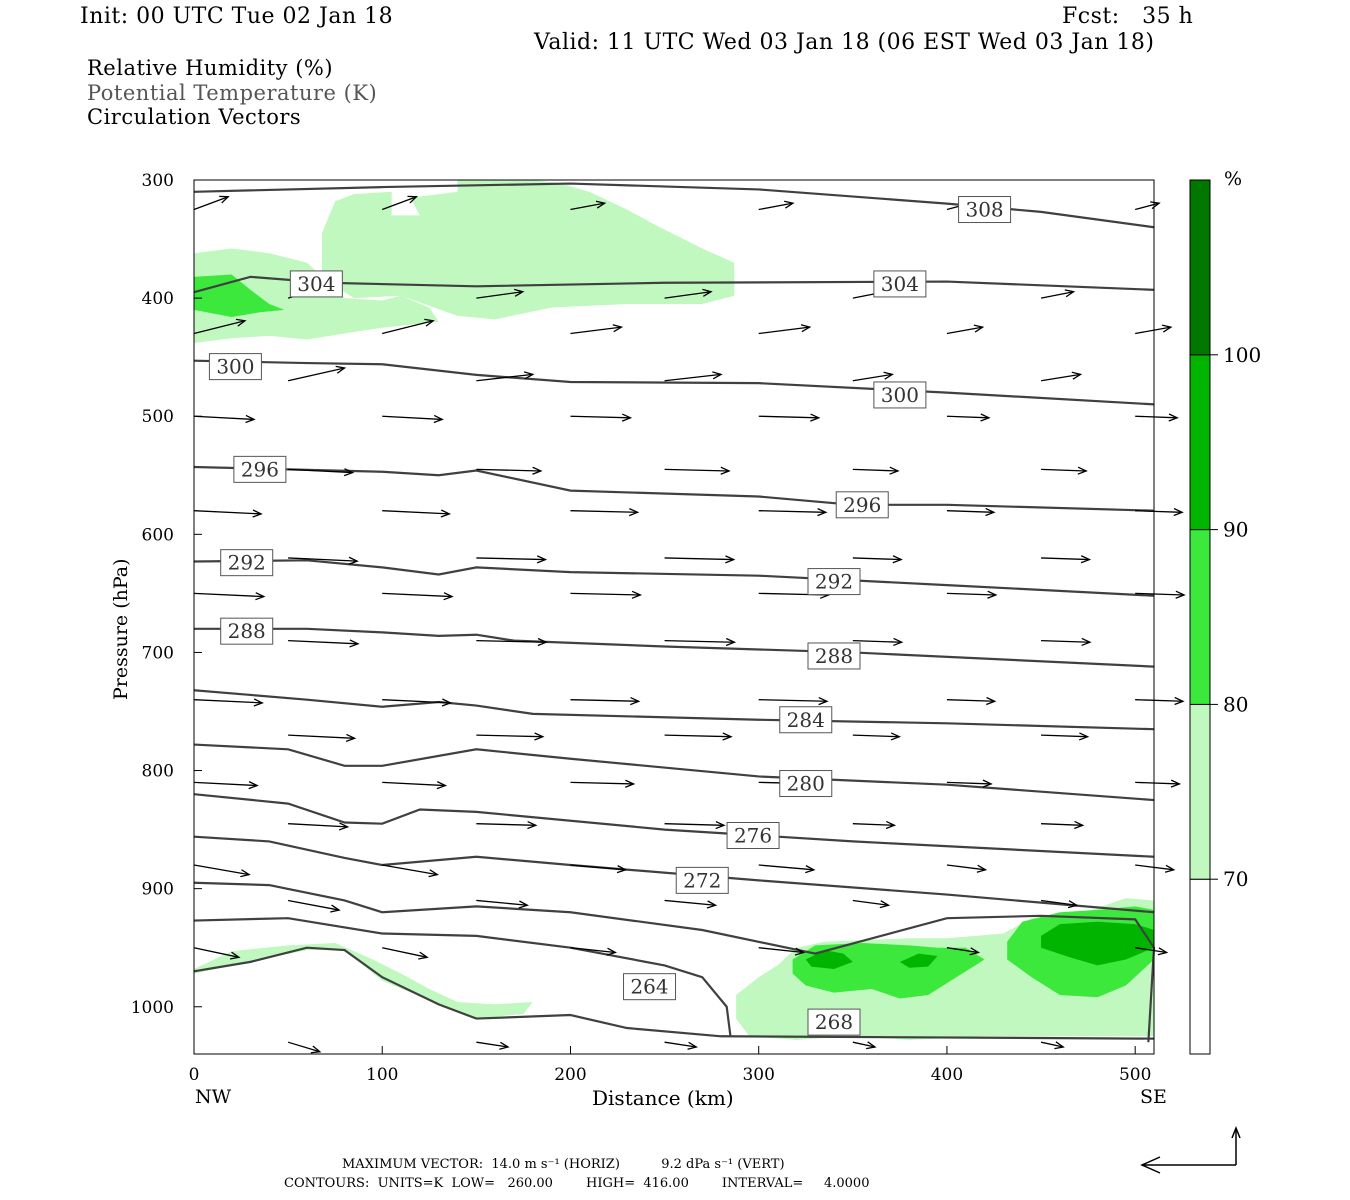 Image resolution: width=1350 pixels, height=1200 pixels. Describe the element at coordinates (158, 299) in the screenshot. I see `y-tick-label: 400` at that location.